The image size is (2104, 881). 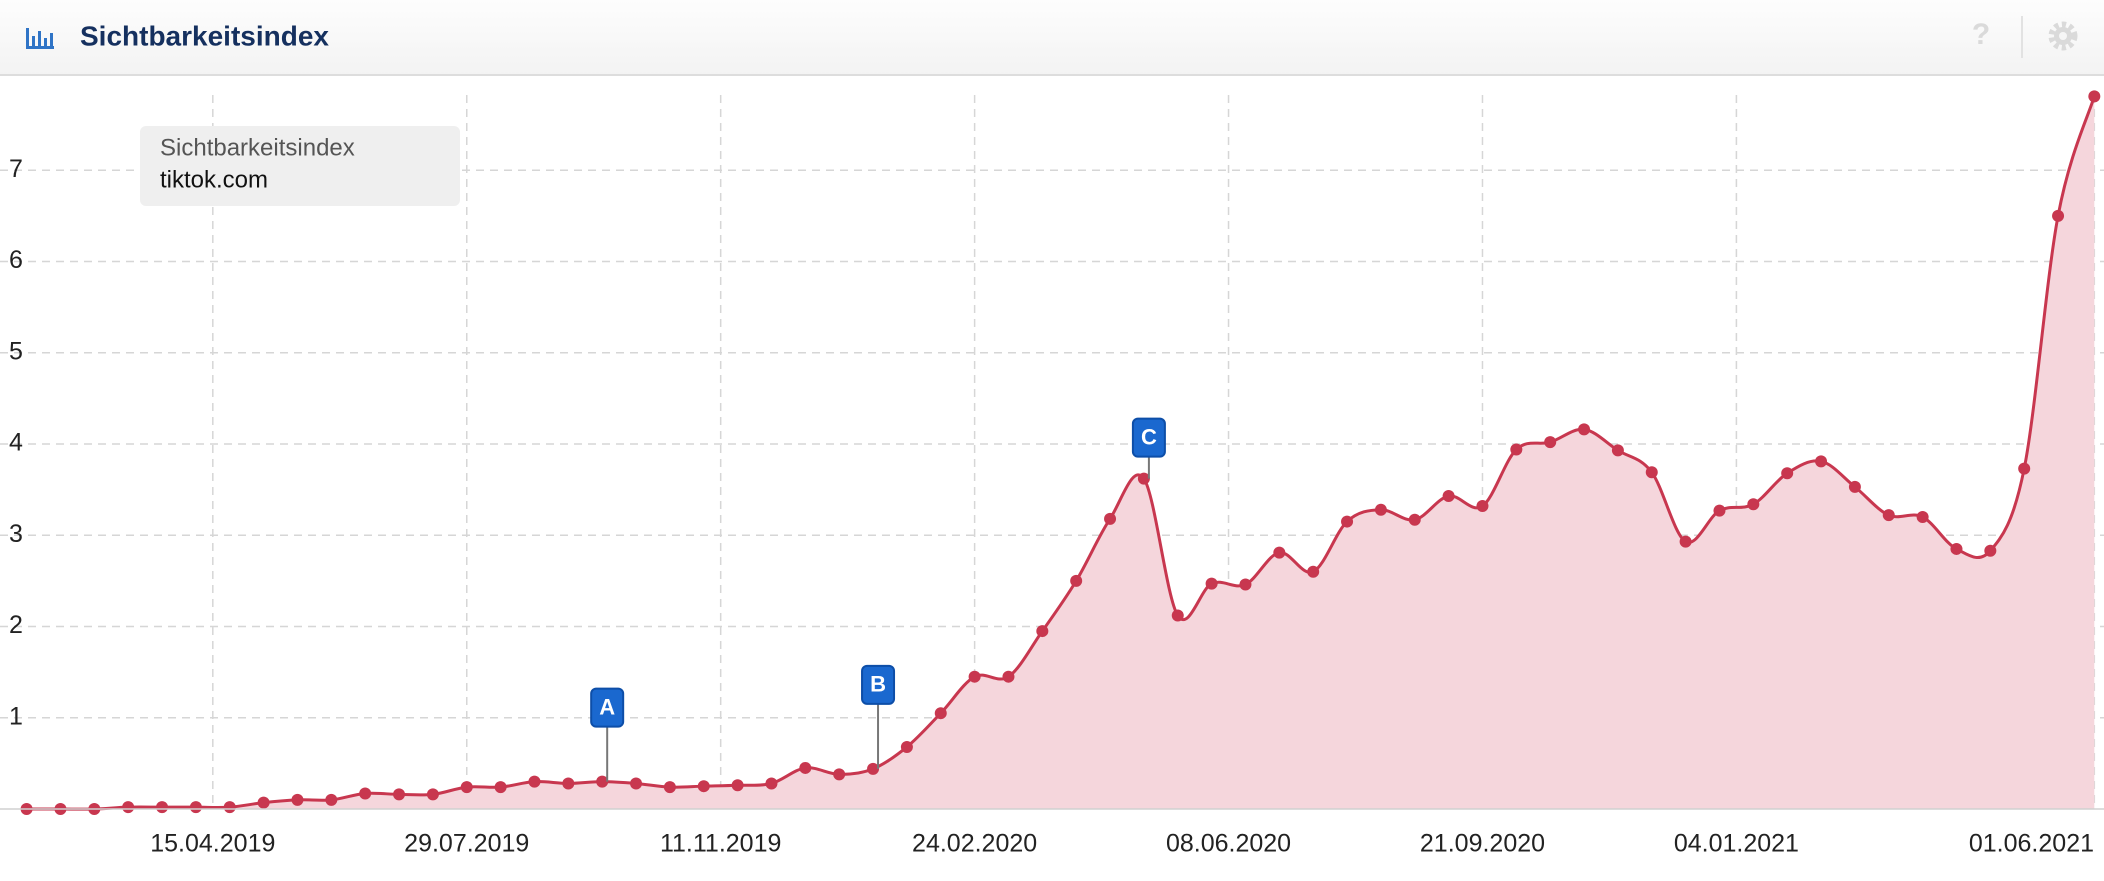 I want to click on x-tick-label: 08.06.2020, so click(x=1228, y=844).